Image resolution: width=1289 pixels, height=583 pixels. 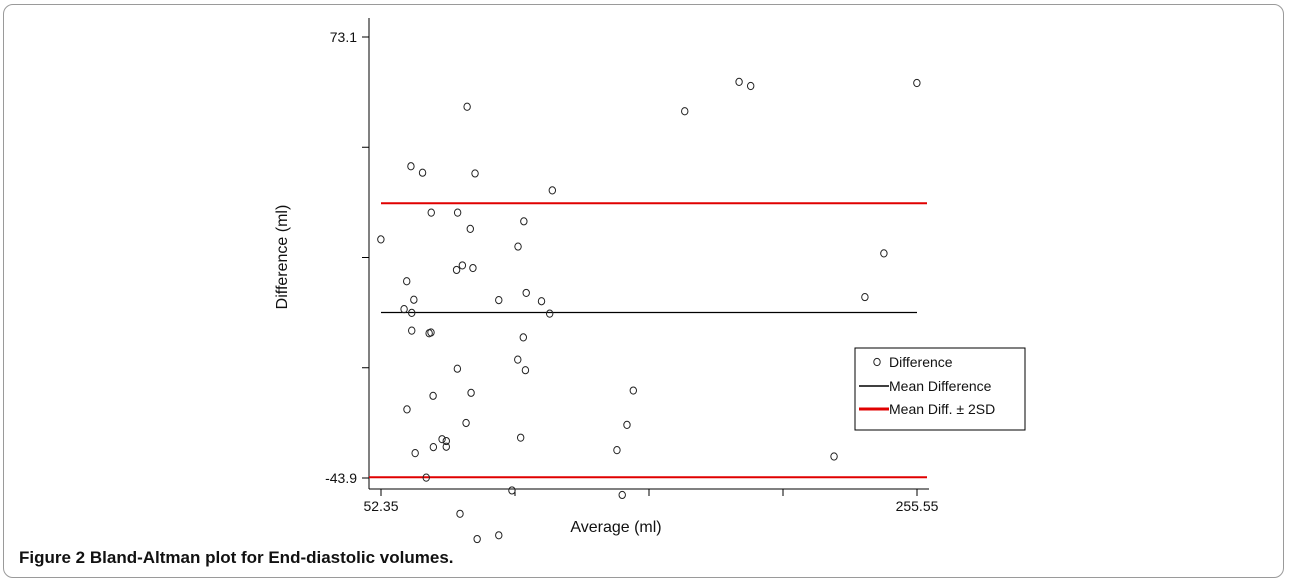 What do you see at coordinates (917, 506) in the screenshot?
I see `x-tick-label: 255.55` at bounding box center [917, 506].